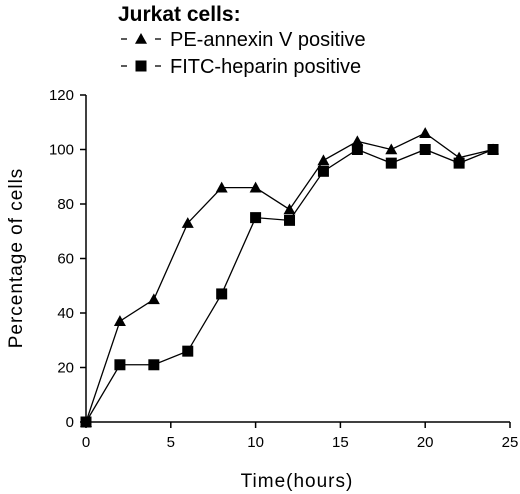 This screenshot has height=494, width=520. I want to click on legend-entry-2: FITC-heparin positive, so click(241, 67).